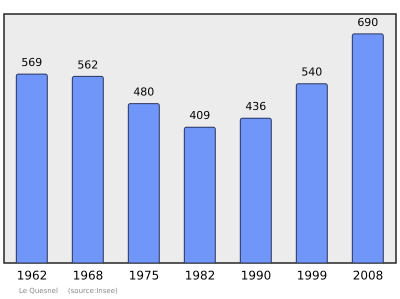  I want to click on x-tick-label: 1975, so click(144, 275).